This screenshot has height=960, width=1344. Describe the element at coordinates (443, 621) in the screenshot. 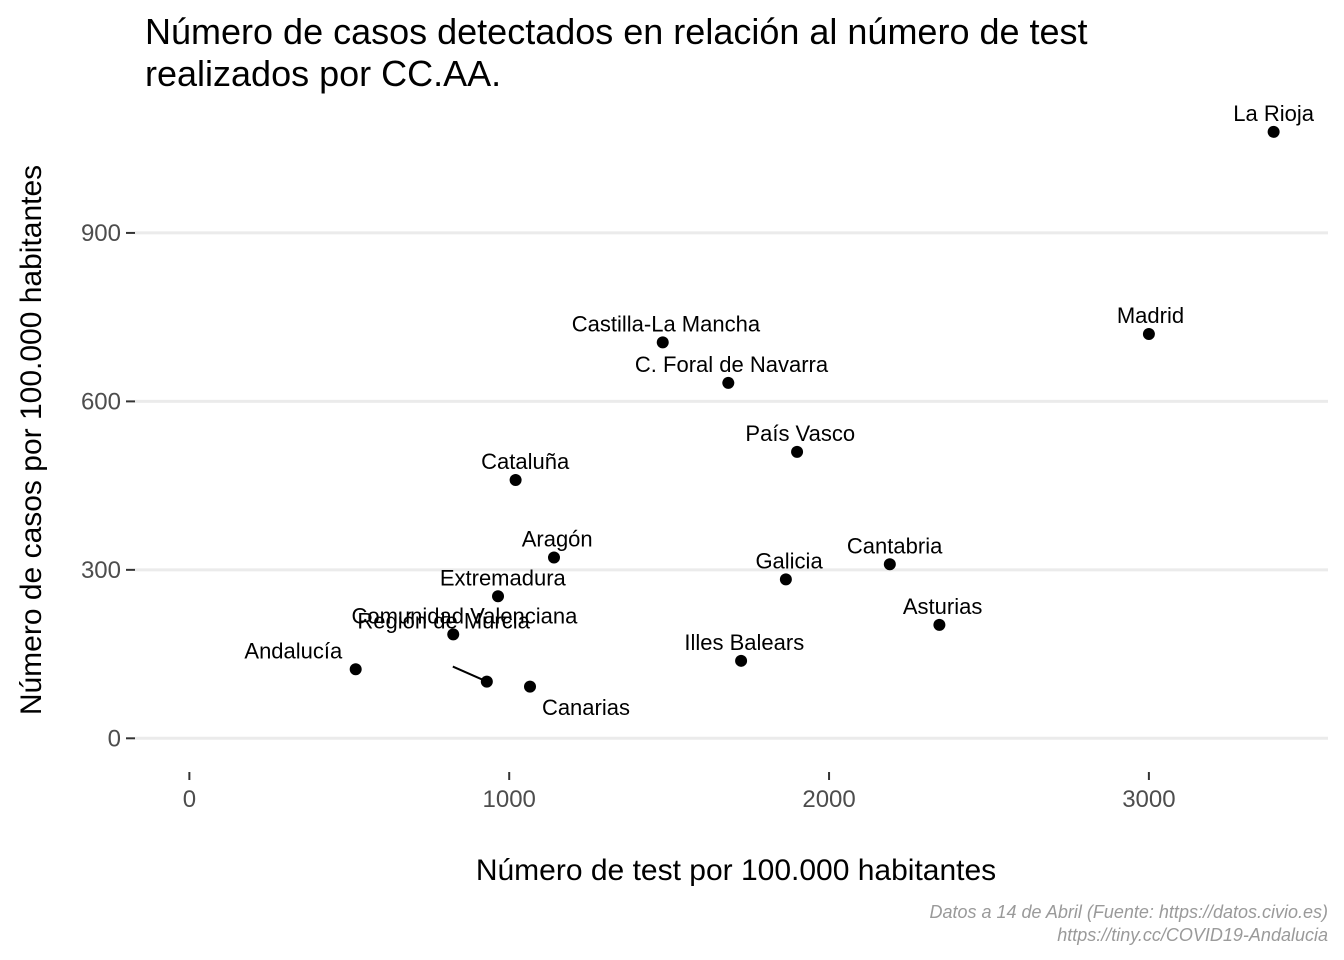

I see `point-label: Región de Murcia` at that location.